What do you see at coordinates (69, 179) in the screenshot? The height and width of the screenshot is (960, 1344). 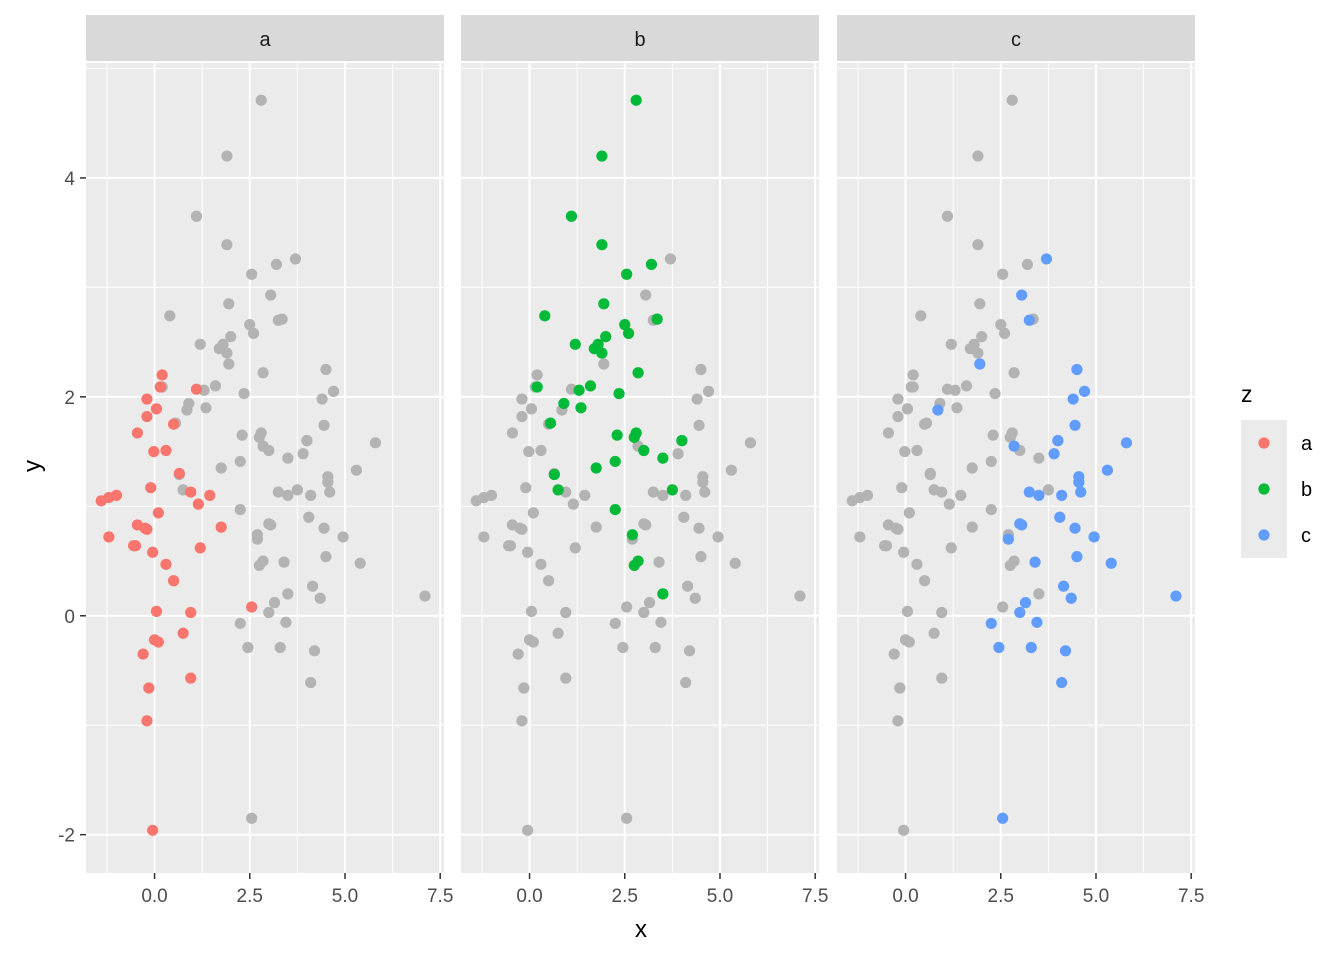 I see `y-tick-label: 4` at bounding box center [69, 179].